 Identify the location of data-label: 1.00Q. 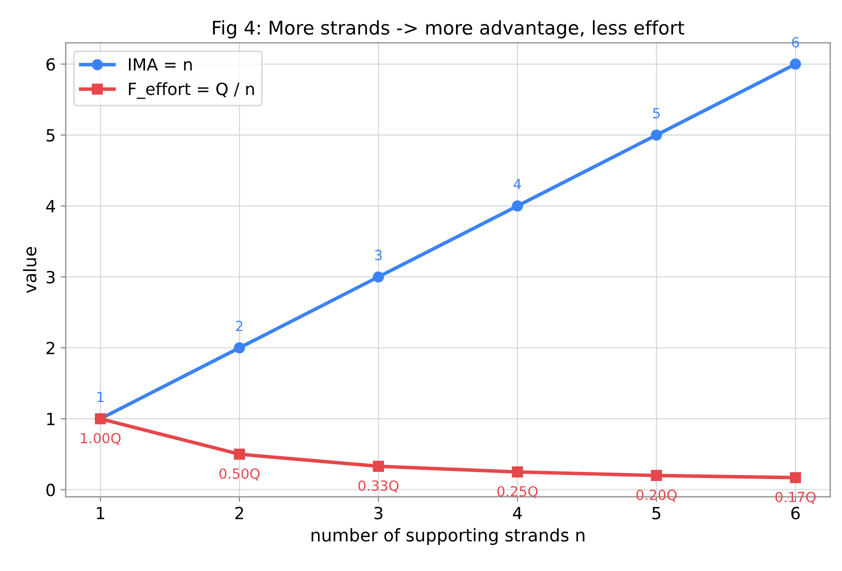
(101, 438).